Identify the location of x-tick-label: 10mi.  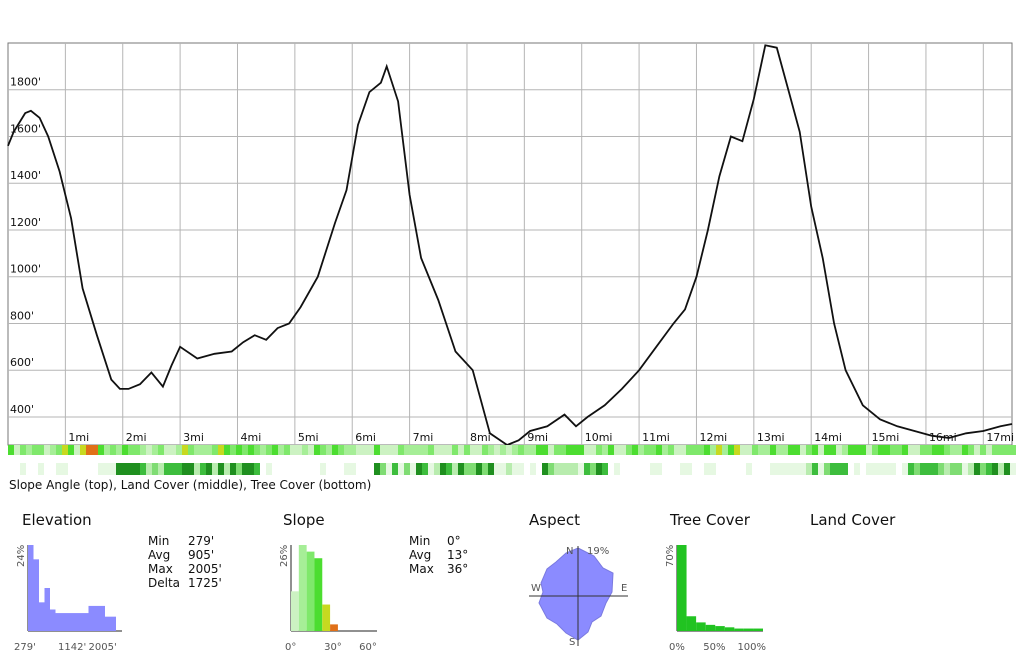
(599, 437).